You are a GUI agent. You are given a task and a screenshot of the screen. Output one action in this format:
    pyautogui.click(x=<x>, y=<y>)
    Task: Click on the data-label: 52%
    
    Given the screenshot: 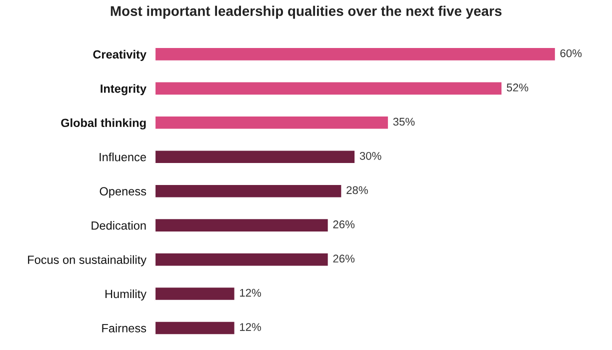 What is the action you would take?
    pyautogui.click(x=517, y=88)
    